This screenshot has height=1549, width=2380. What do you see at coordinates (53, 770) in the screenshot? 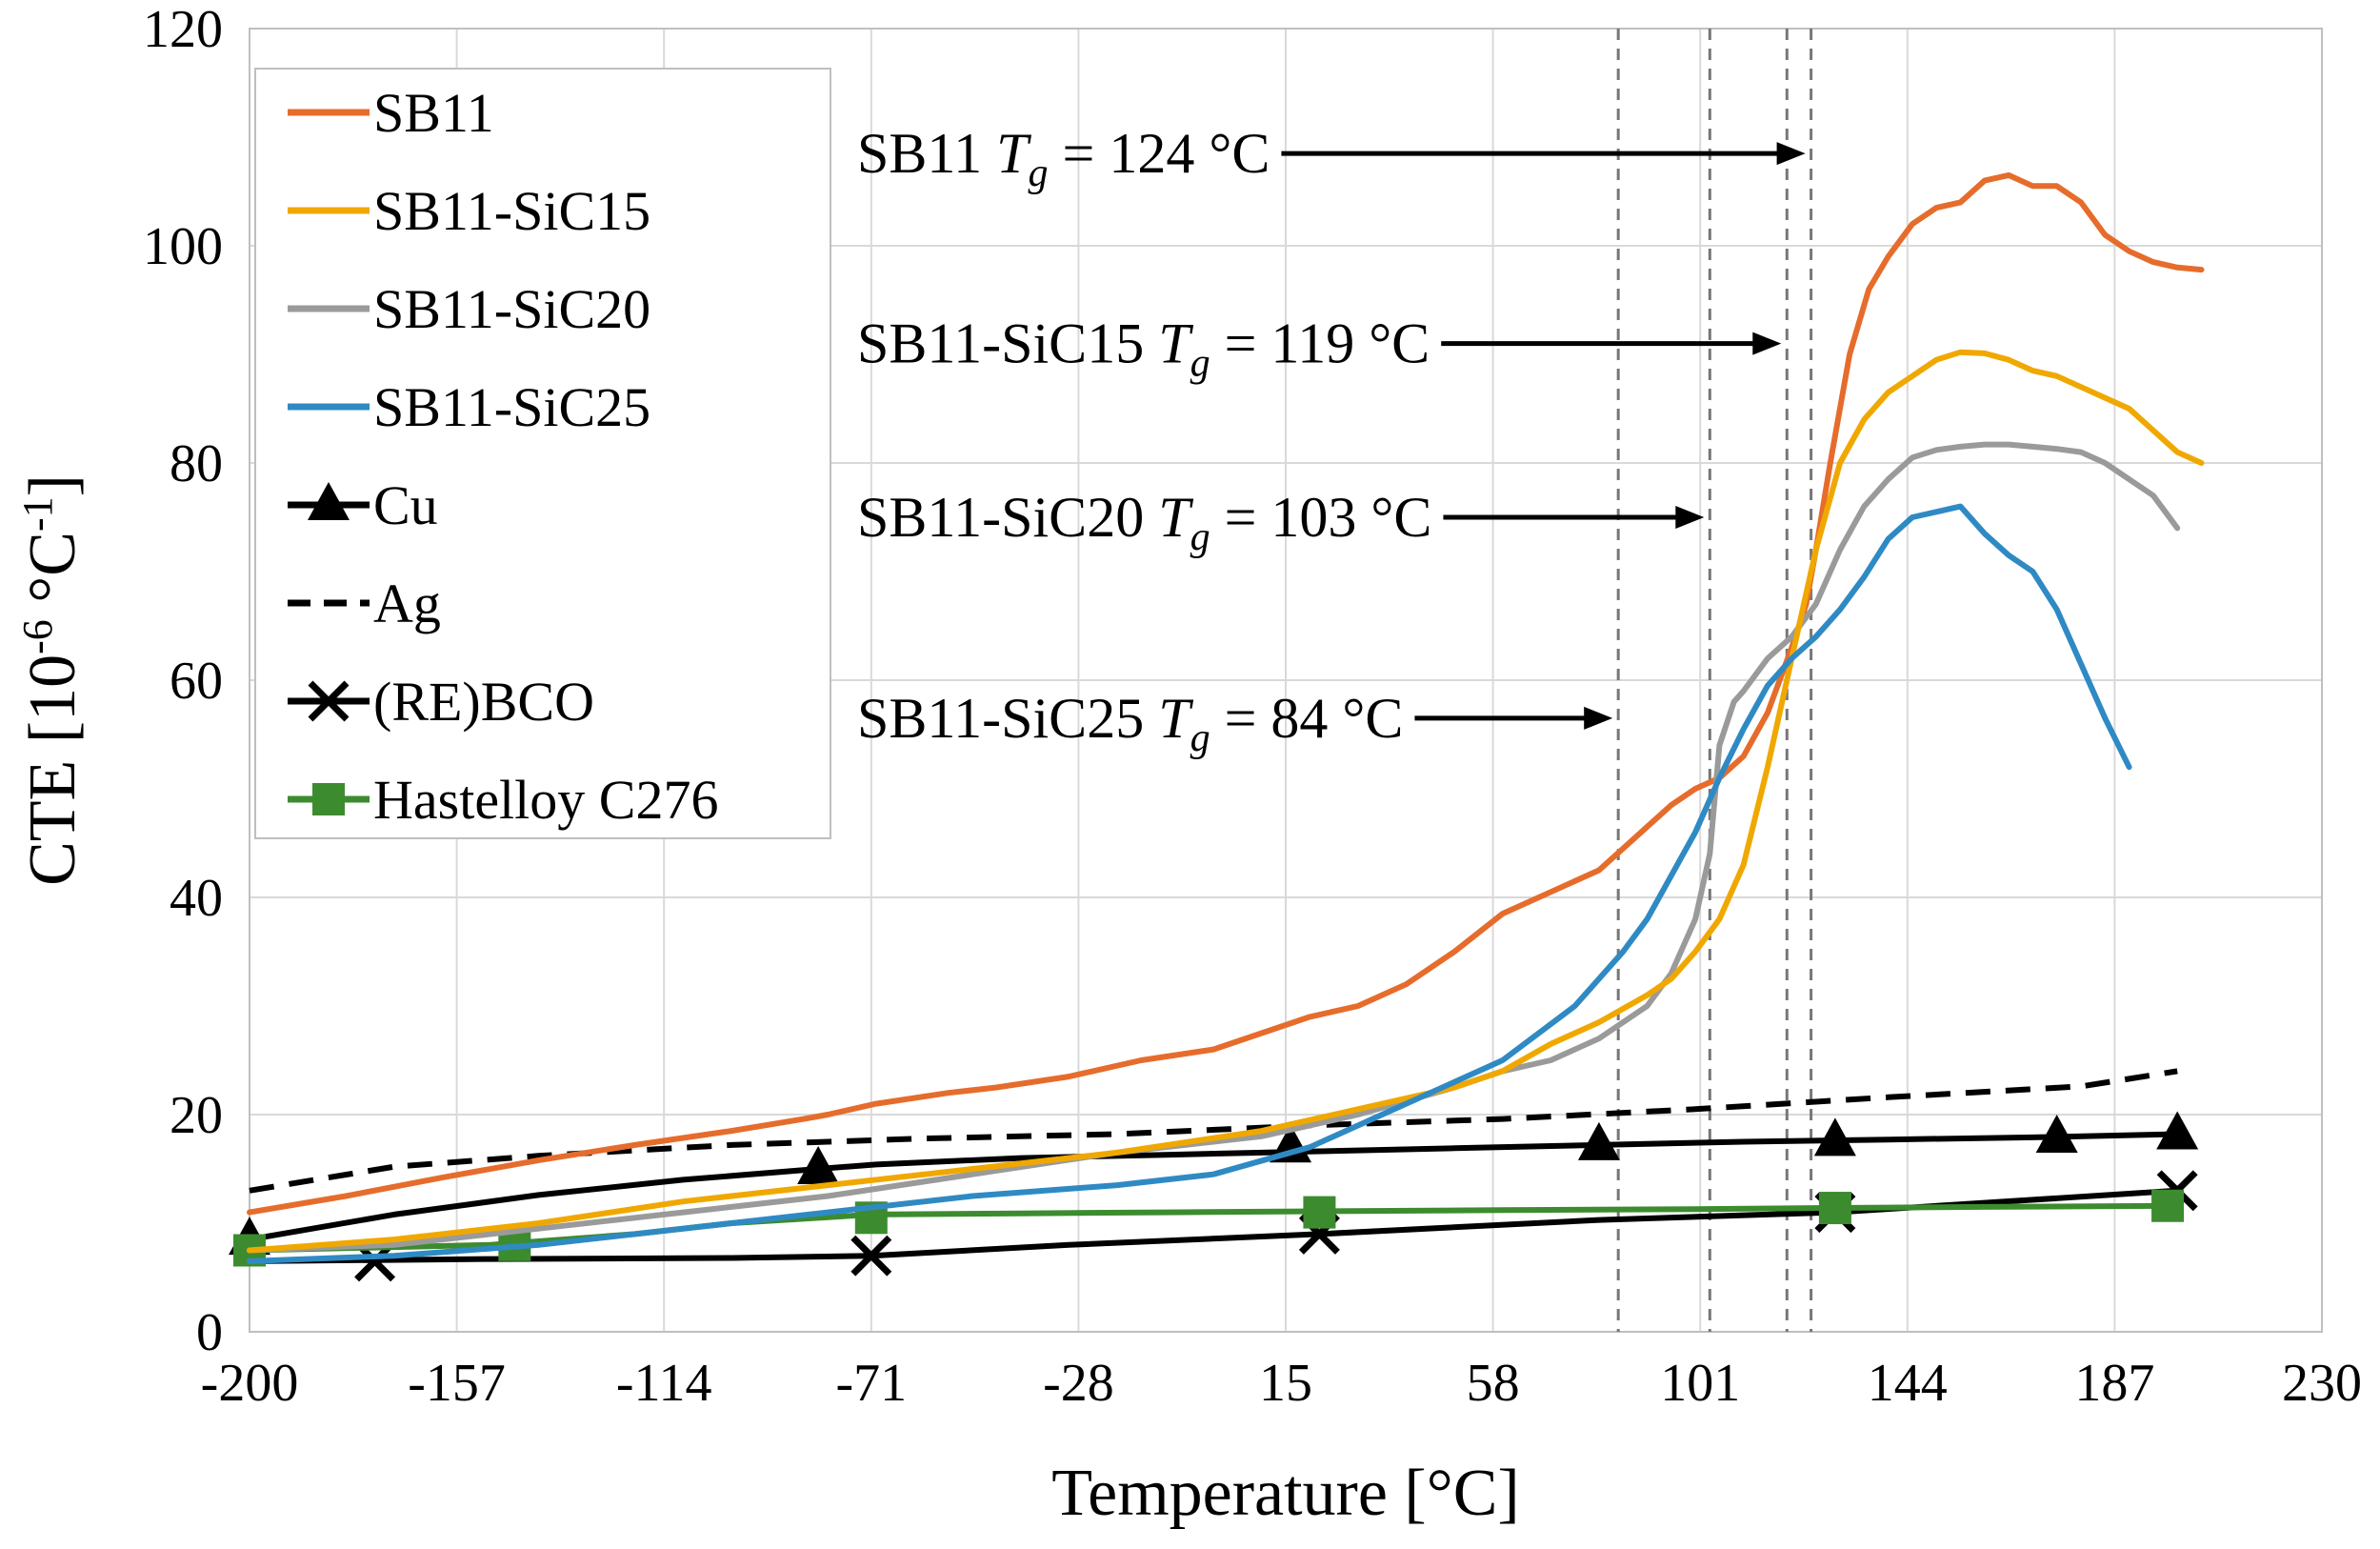
I see `y-axis-title-main: CTE [10` at bounding box center [53, 770].